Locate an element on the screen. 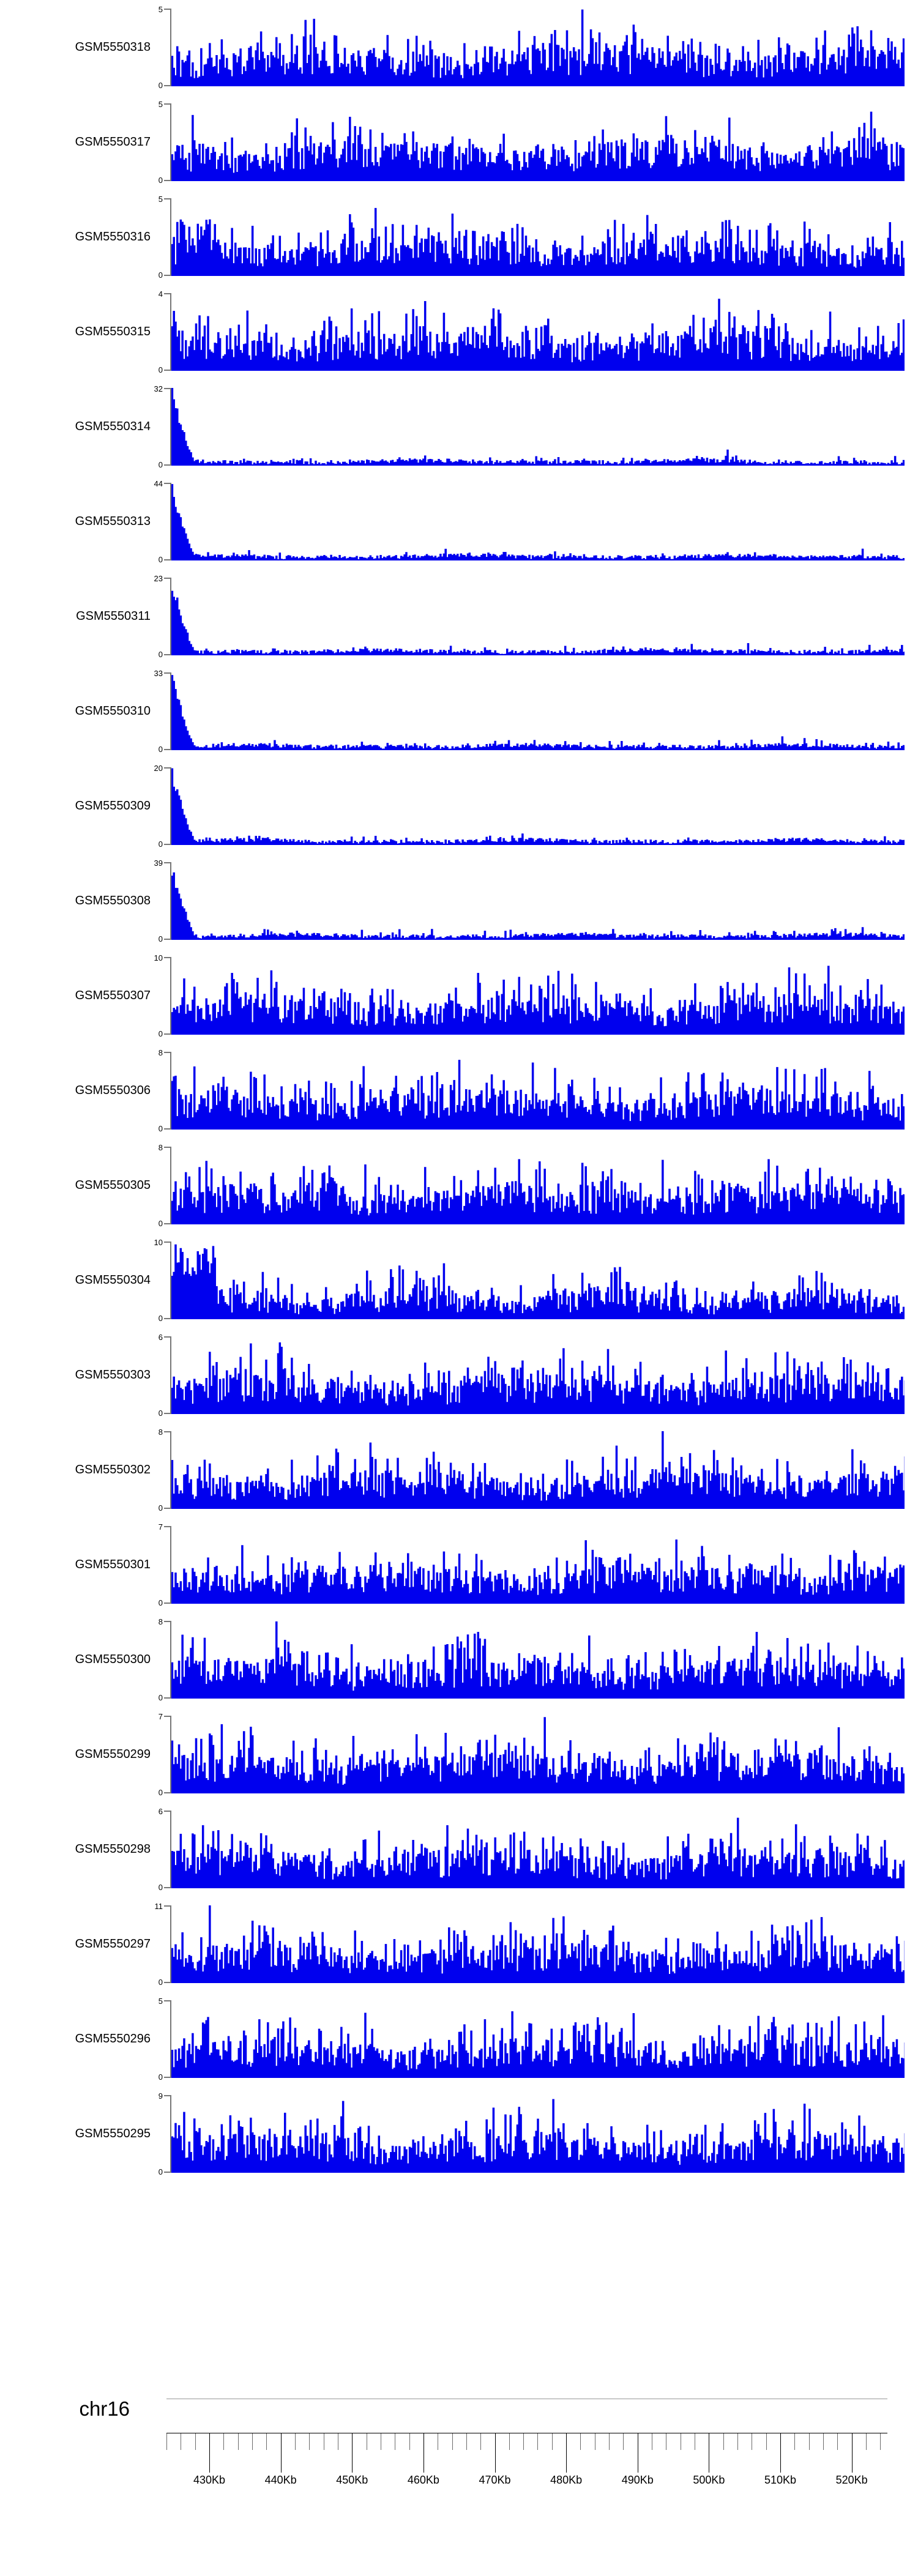 The image size is (918, 2576). coverage-track: GSM5550306 8 0 is located at coordinates (459, 1090).